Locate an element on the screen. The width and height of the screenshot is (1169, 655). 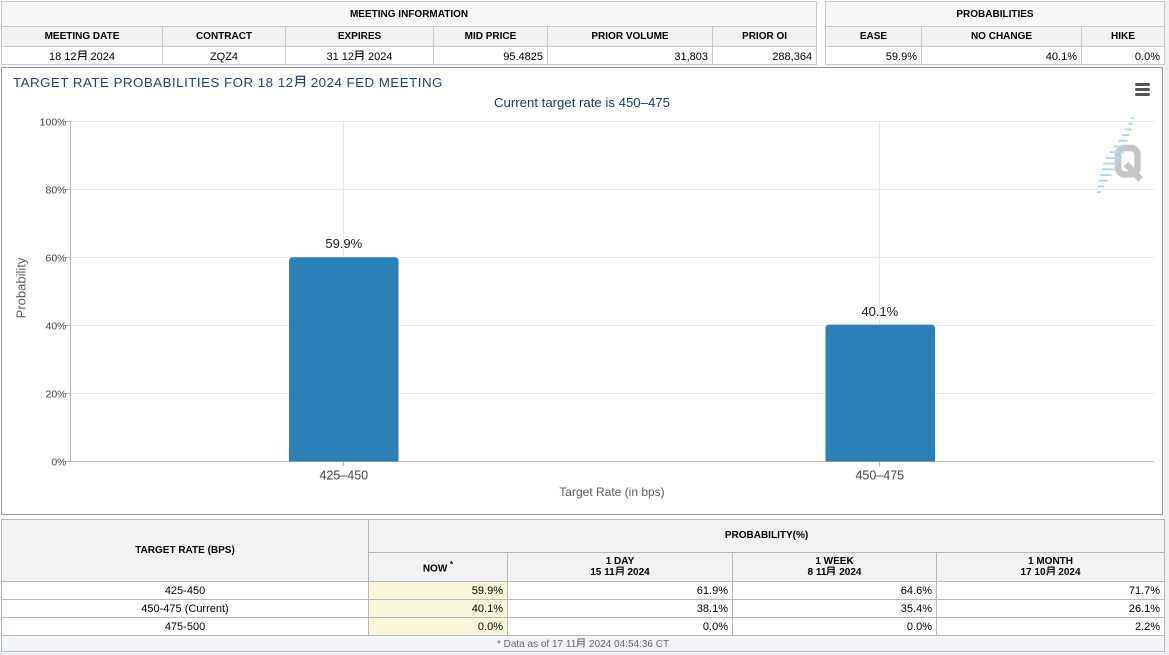
svg-text: Target Rate (in bps) is located at coordinates (611, 492).